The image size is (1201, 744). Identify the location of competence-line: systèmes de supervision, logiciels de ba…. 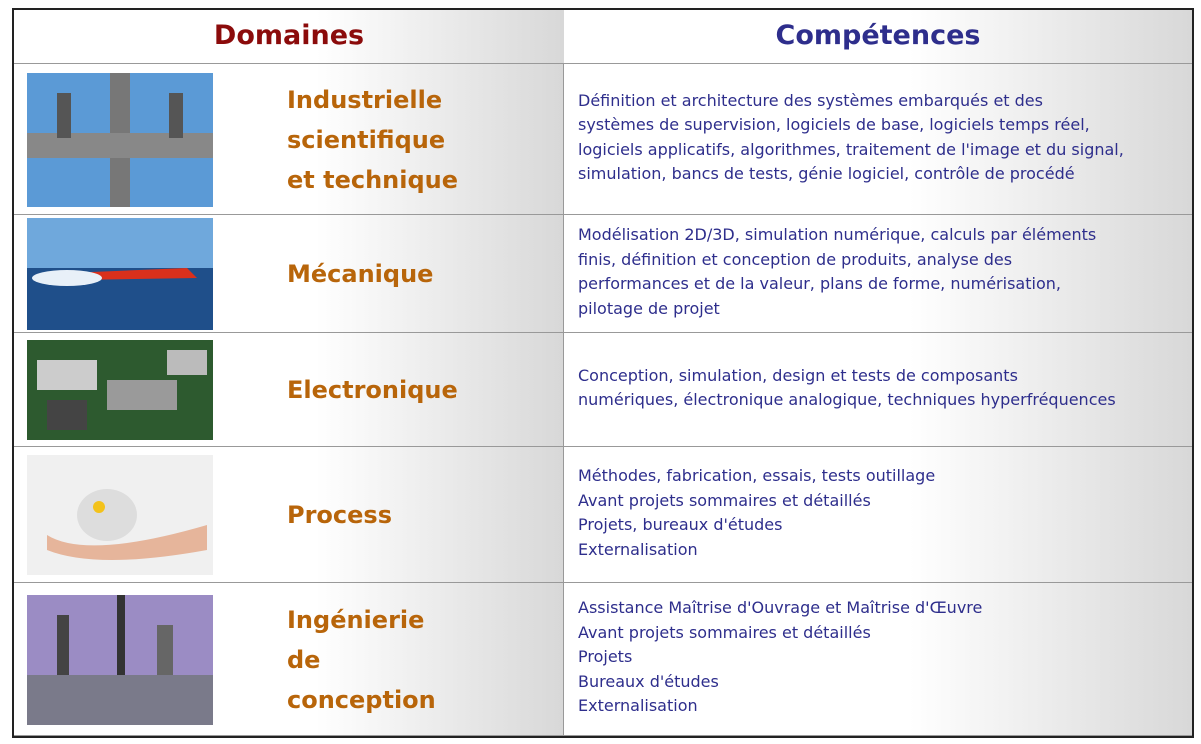
(834, 124).